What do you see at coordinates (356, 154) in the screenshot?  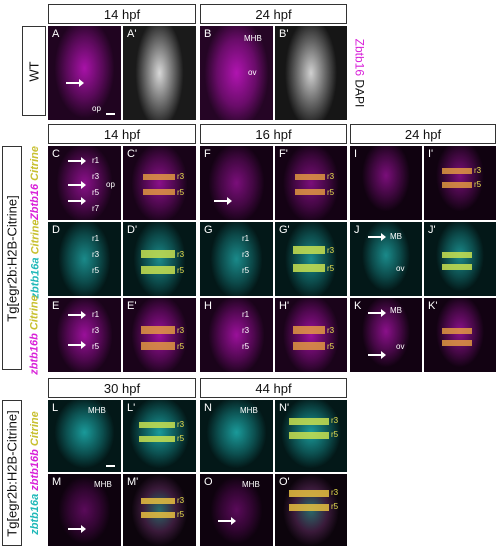 I see `panel-label: I` at bounding box center [356, 154].